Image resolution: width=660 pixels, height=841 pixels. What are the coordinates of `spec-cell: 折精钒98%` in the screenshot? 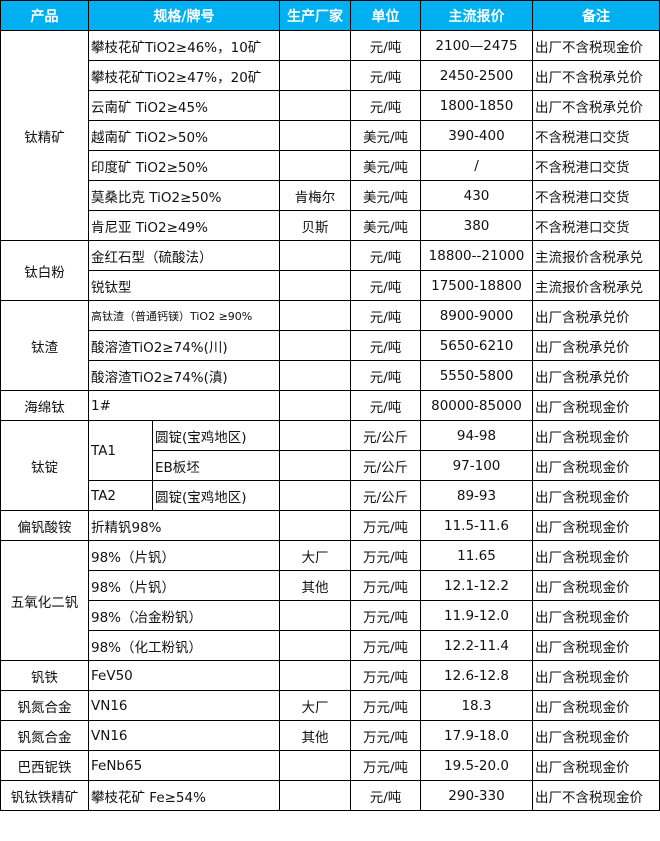 It's located at (184, 525).